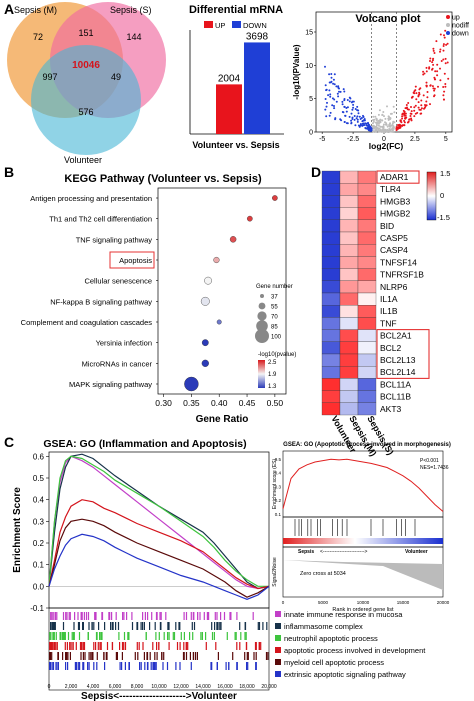 This screenshot has height=701, width=474. I want to click on gsea2-y-tick-label: 0.3, so click(278, 486).